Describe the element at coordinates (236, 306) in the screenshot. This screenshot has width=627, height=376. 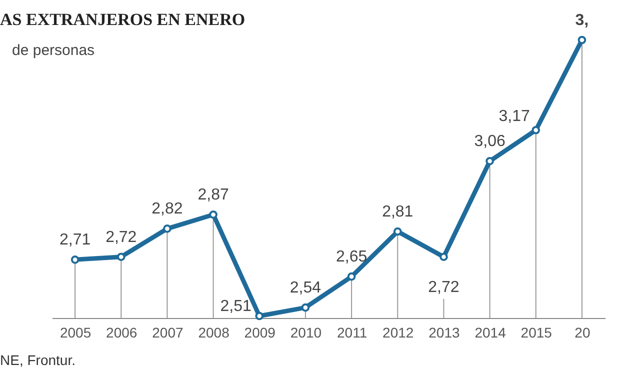
I see `data-label: 2,51` at that location.